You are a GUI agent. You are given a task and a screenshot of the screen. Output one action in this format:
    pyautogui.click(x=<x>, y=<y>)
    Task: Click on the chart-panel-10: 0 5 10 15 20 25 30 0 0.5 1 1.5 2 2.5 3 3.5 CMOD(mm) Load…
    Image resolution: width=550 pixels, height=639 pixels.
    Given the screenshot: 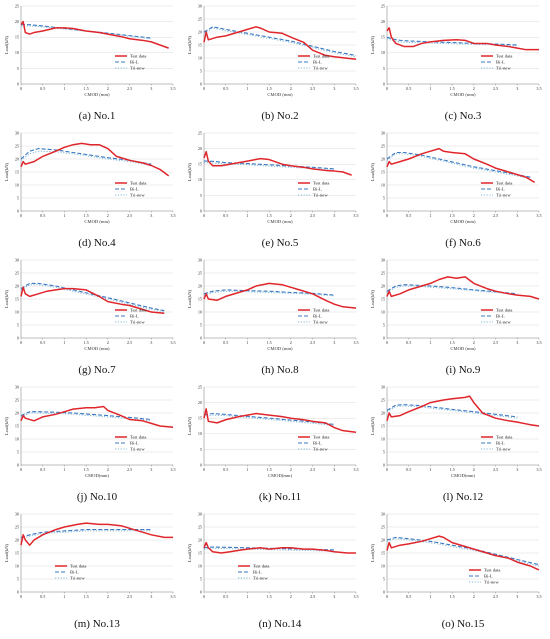 What is the action you would take?
    pyautogui.click(x=91, y=444)
    